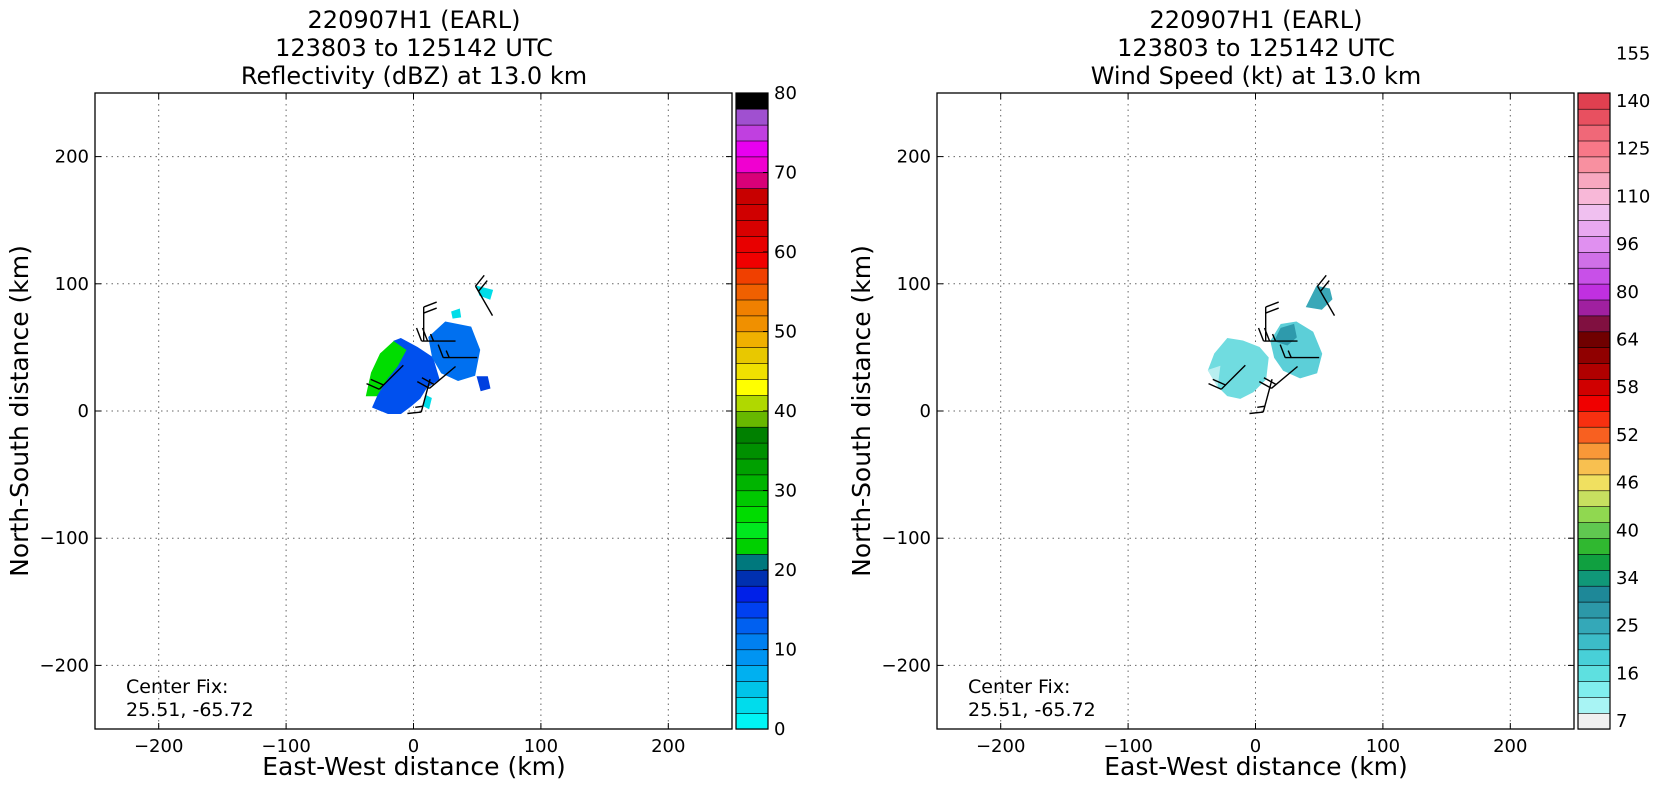 The height and width of the screenshot is (787, 1655). What do you see at coordinates (906, 538) in the screenshot?
I see `y-tick-label: −100` at bounding box center [906, 538].